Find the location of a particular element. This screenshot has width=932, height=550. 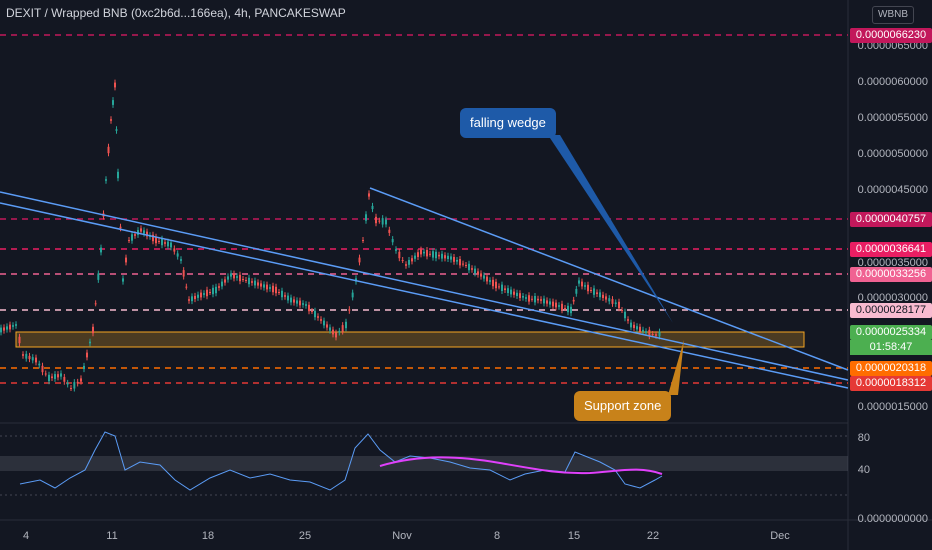

price-axis-label: 0.0000045000 is located at coordinates (892, 190).